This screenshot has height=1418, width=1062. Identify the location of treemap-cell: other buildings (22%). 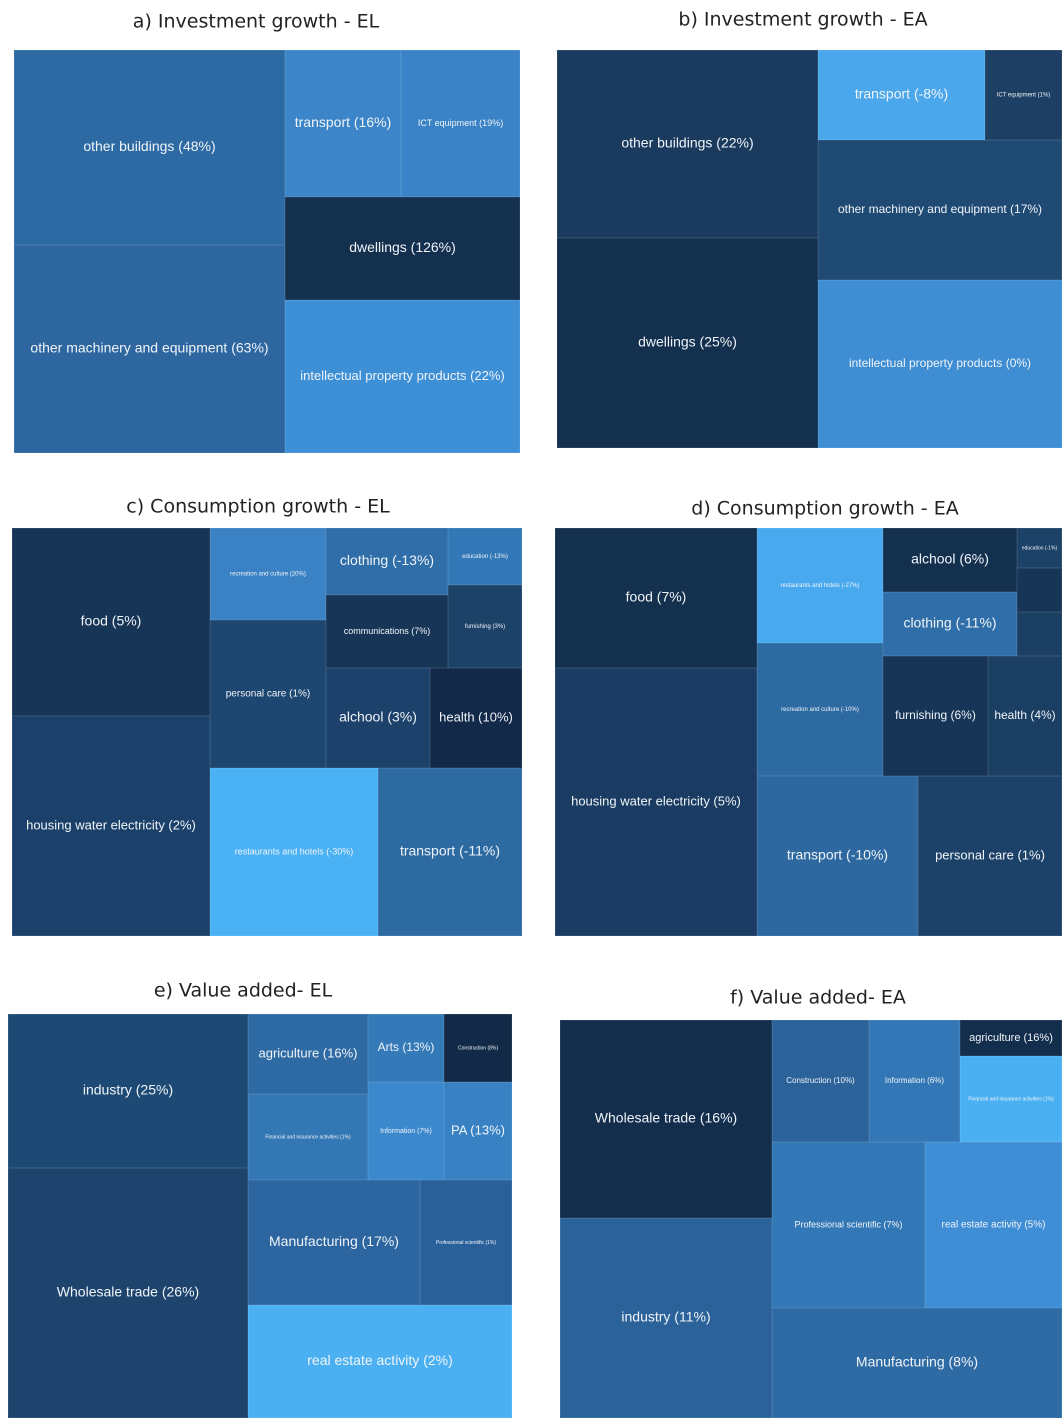
(687, 144).